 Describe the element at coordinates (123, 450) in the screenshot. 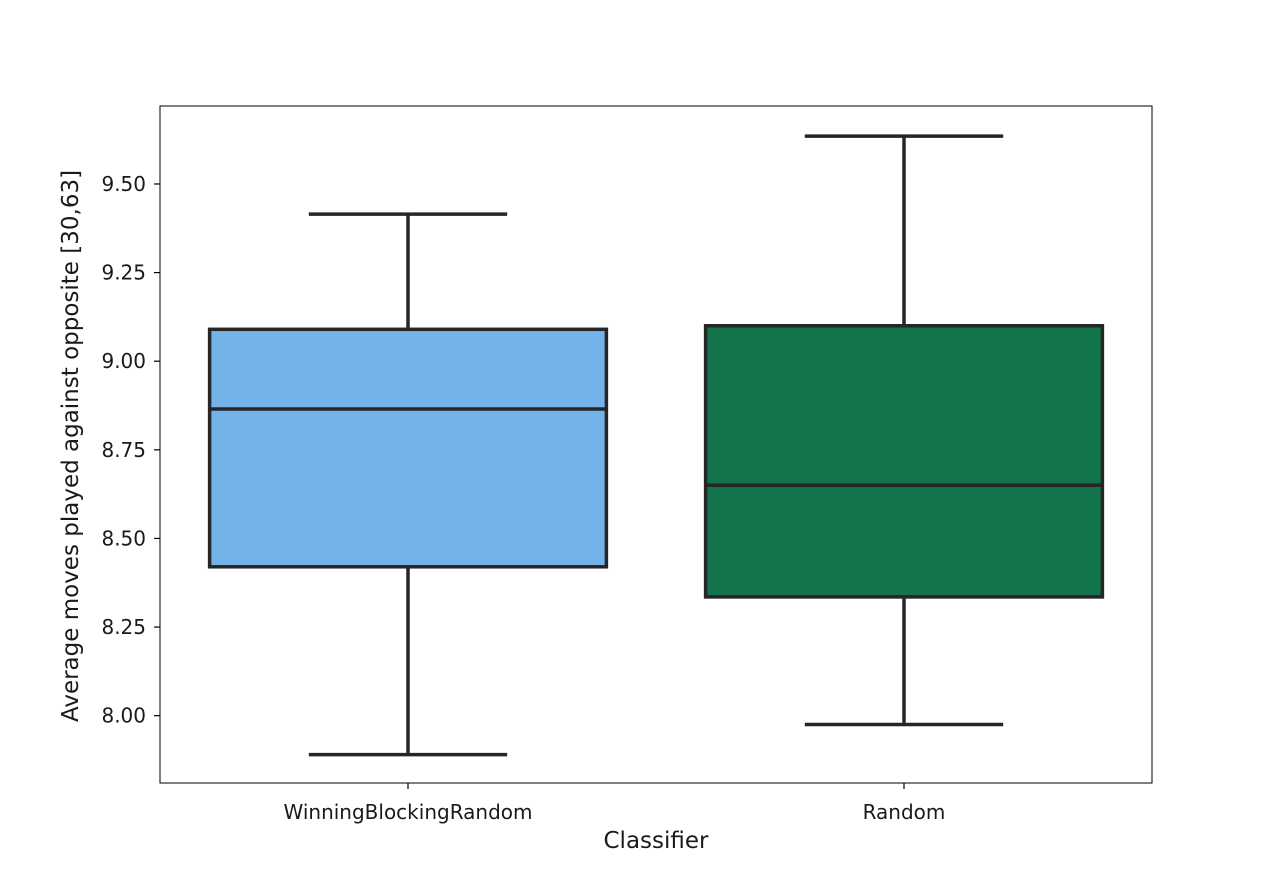

I see `y-tick-label: 8.75` at that location.